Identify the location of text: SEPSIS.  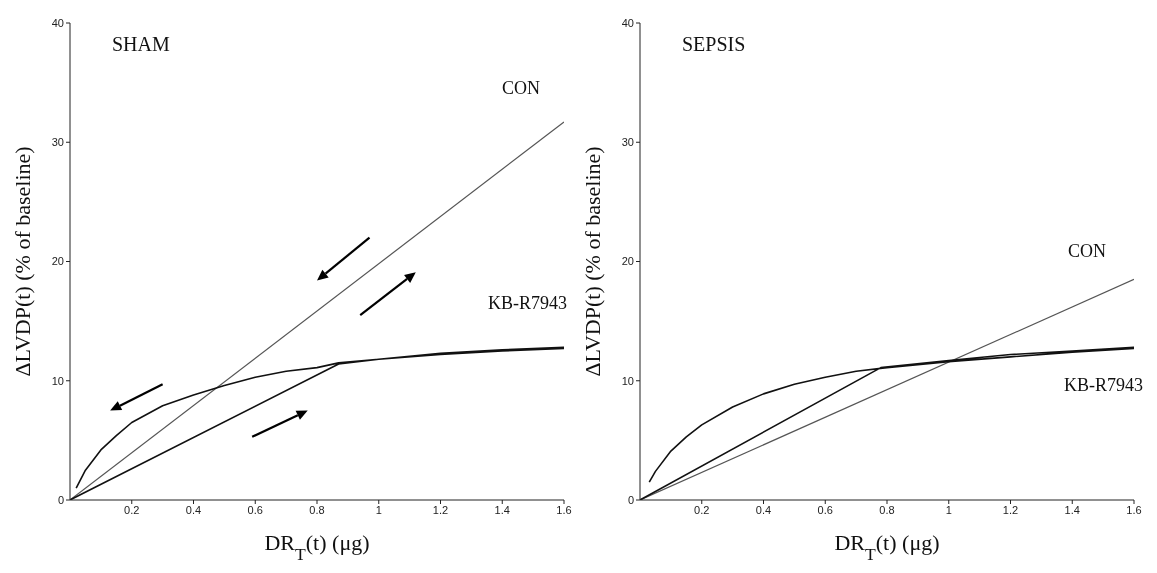
(714, 44).